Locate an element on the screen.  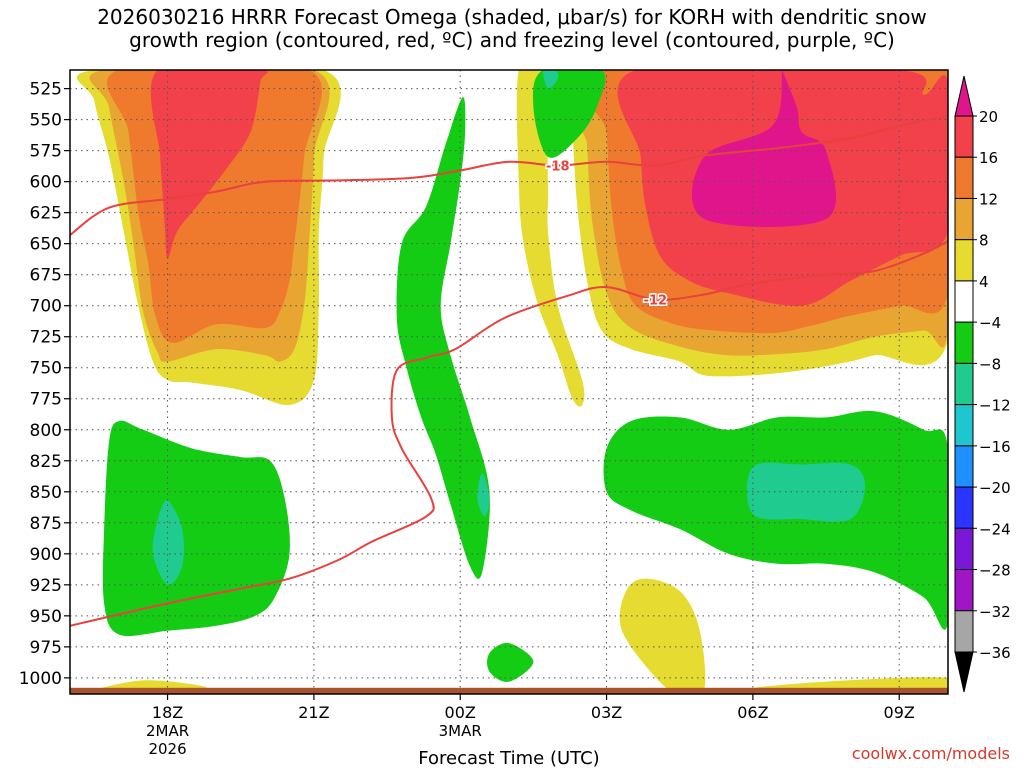
x-axis-label: Forecast Time (UTC) is located at coordinates (508, 758).